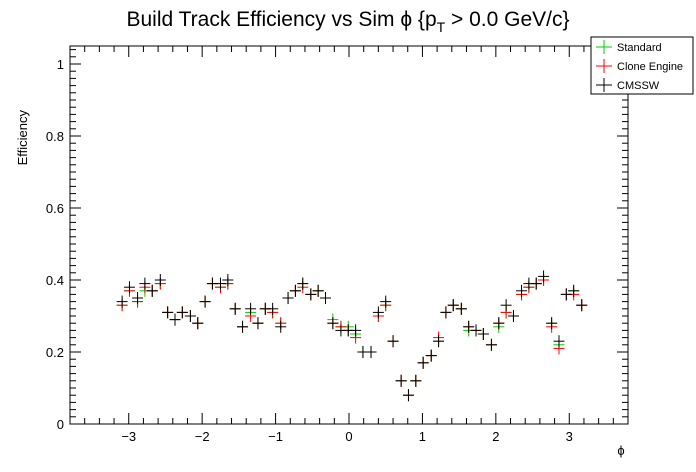  I want to click on legend-label: Standard, so click(639, 48).